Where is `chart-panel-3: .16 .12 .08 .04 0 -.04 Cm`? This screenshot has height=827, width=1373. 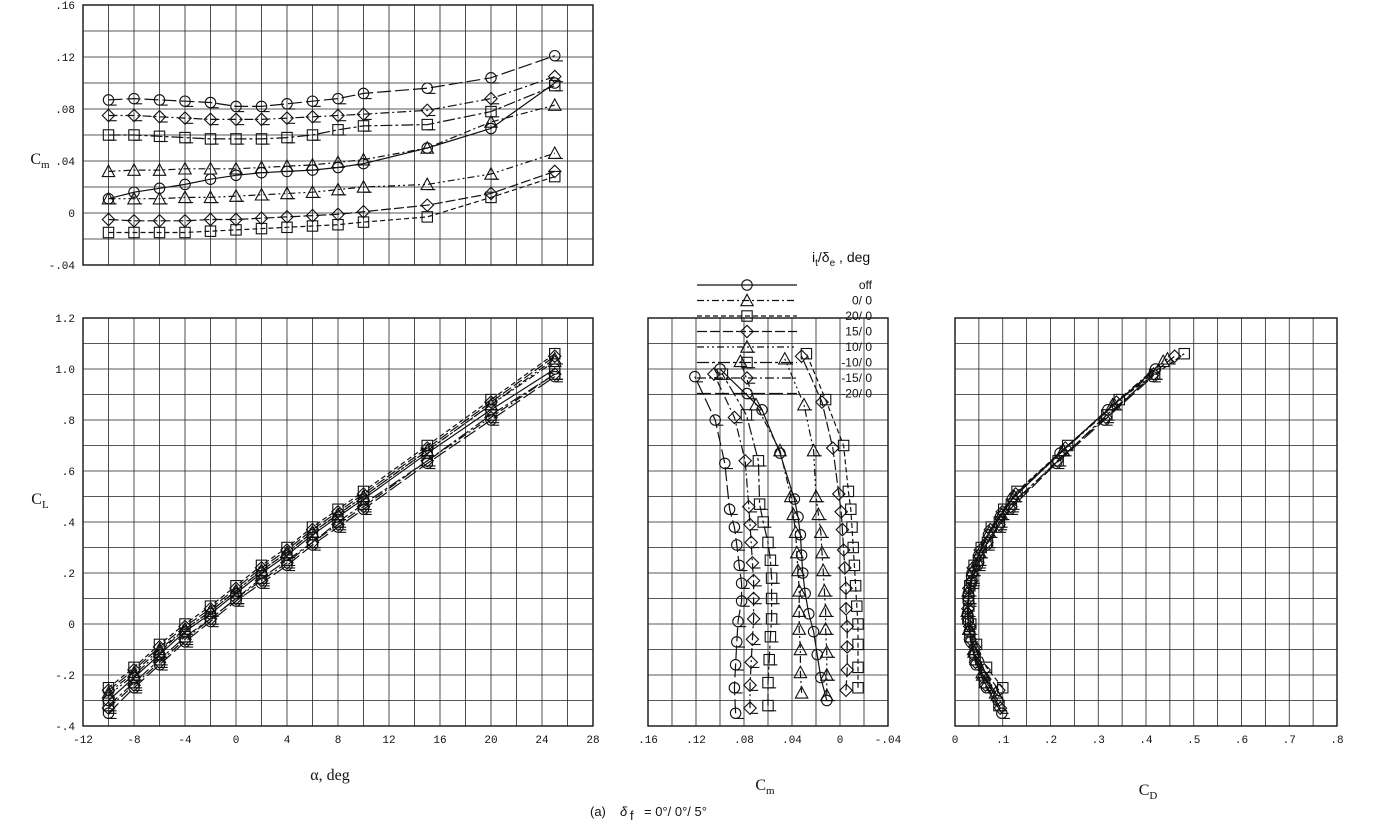 chart-panel-3: .16 .12 .08 .04 0 -.04 Cm is located at coordinates (770, 557).